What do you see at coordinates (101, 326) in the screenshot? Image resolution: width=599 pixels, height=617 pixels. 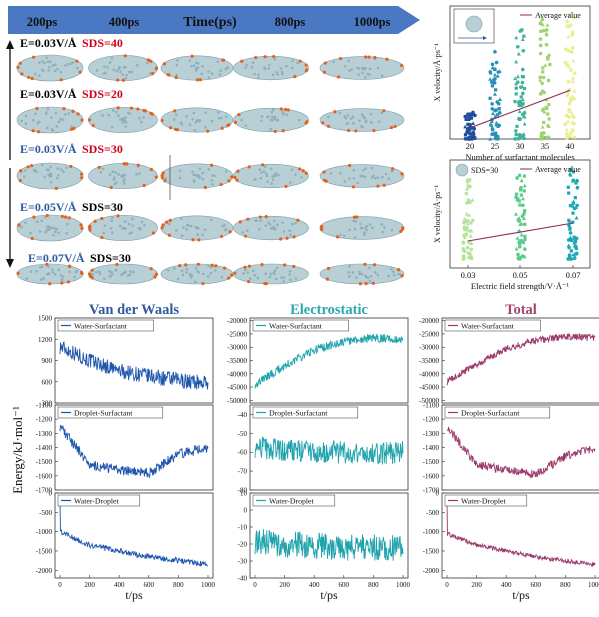 I see `legend-label: Water-Surfactant` at bounding box center [101, 326].